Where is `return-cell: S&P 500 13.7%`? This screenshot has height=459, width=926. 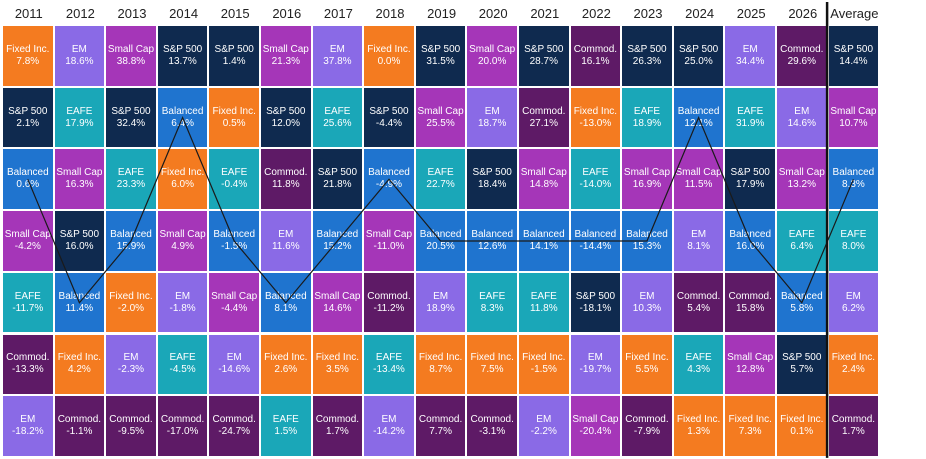
return-cell: S&P 500 13.7% is located at coordinates (182, 56).